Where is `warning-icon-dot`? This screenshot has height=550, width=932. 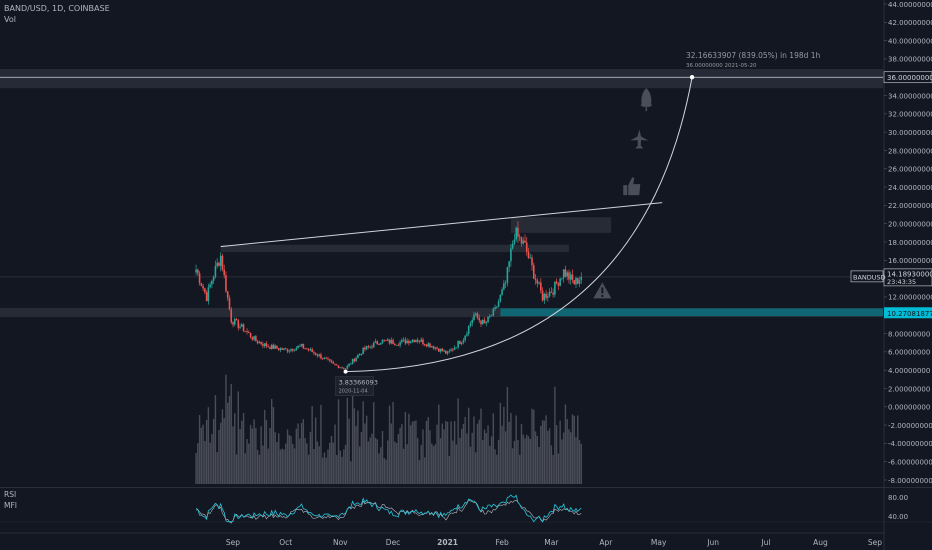 warning-icon-dot is located at coordinates (602, 295).